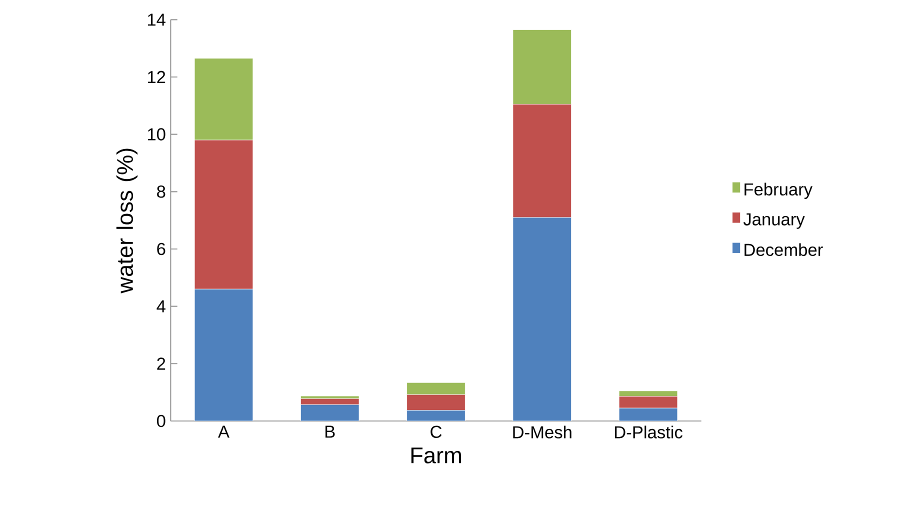  I want to click on y-tick-label: 4, so click(161, 306).